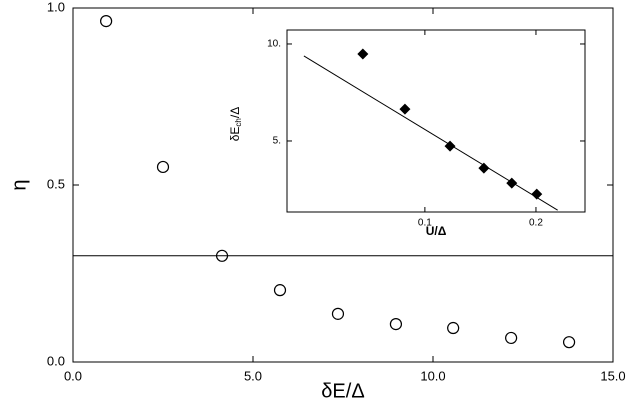 Image resolution: width=631 pixels, height=408 pixels. I want to click on inset-x-label: U/Δ, so click(436, 231).